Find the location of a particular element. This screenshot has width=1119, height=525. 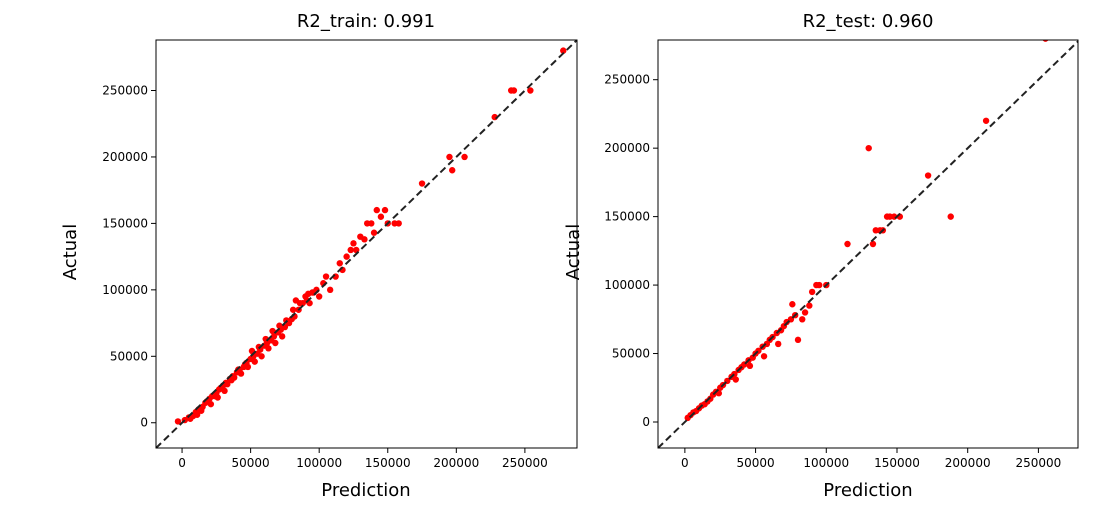

test-x-tick-label: 50000 is located at coordinates (755, 463).